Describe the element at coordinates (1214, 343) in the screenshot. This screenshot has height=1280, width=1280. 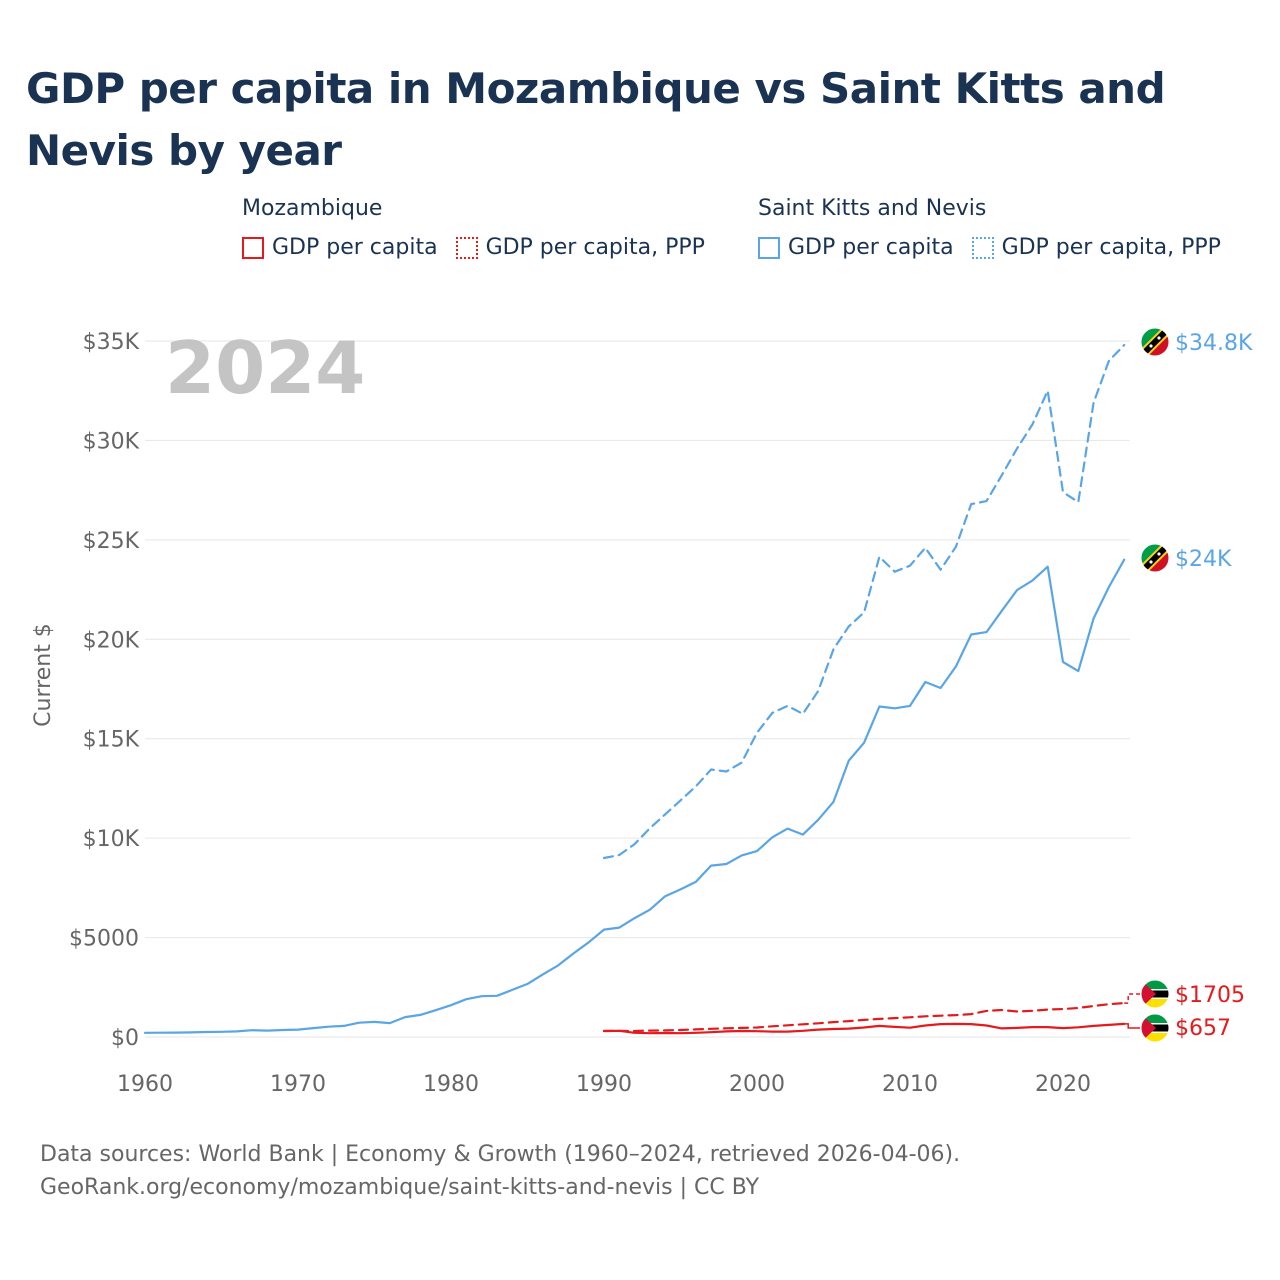
I see `end-value-label: $34.8K` at that location.